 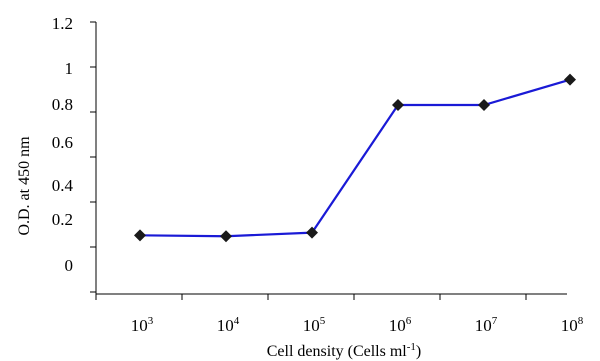 I want to click on x-tick-label: 10⁶, so click(x=400, y=325).